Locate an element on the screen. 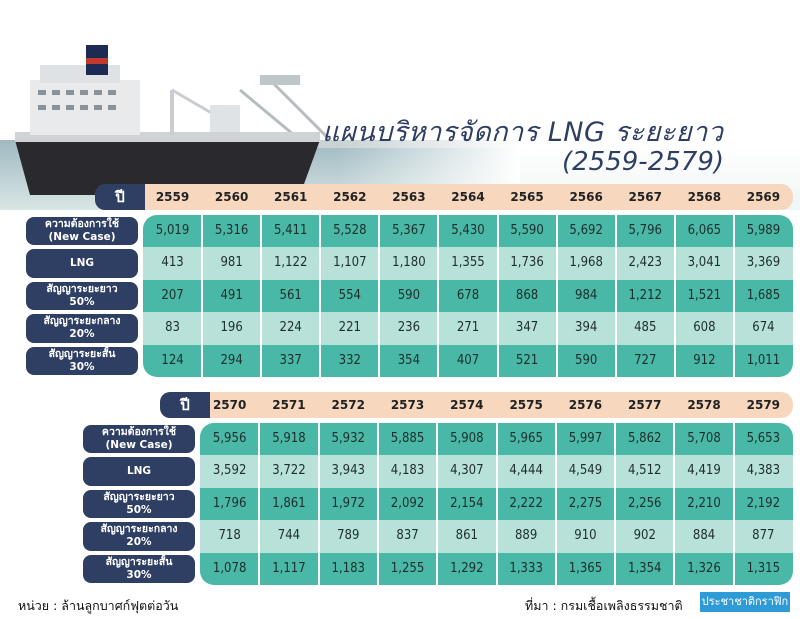 Image resolution: width=800 pixels, height=619 pixels. table-cell: 1,117 is located at coordinates (289, 568).